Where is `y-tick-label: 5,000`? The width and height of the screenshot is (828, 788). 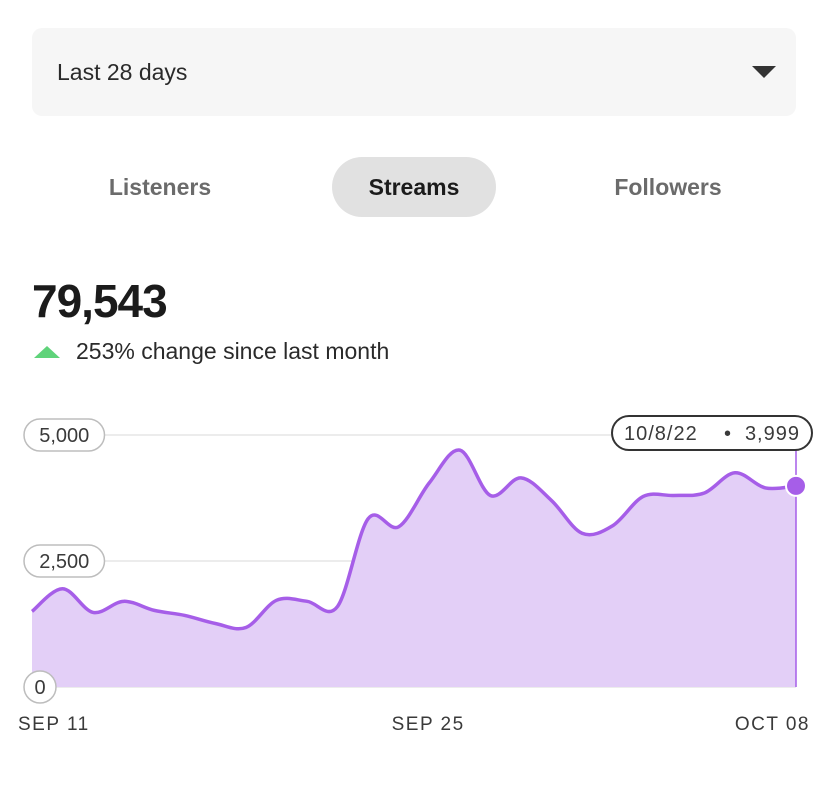 y-tick-label: 5,000 is located at coordinates (64, 436).